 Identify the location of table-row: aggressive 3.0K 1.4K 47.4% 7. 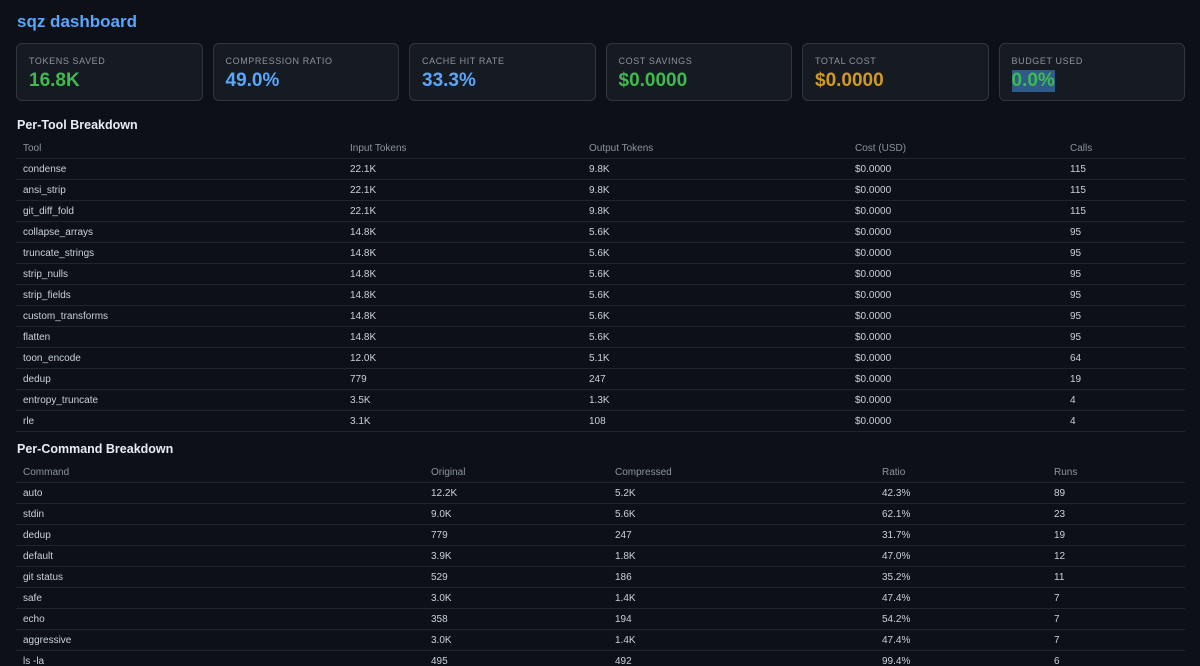
(600, 640).